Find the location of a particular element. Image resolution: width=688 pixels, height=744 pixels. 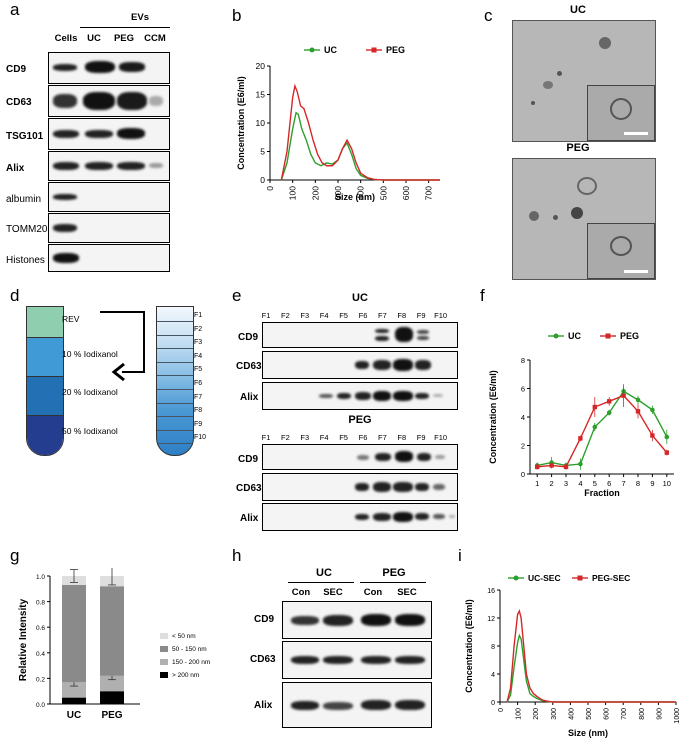

e-blot-cd63-peg is located at coordinates (360, 487).